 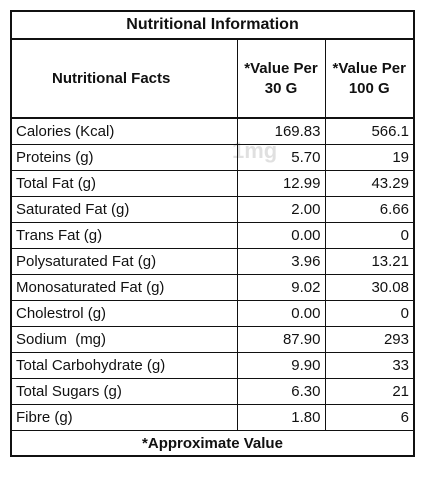 What do you see at coordinates (369, 209) in the screenshot?
I see `nutrient-value: 6.66` at bounding box center [369, 209].